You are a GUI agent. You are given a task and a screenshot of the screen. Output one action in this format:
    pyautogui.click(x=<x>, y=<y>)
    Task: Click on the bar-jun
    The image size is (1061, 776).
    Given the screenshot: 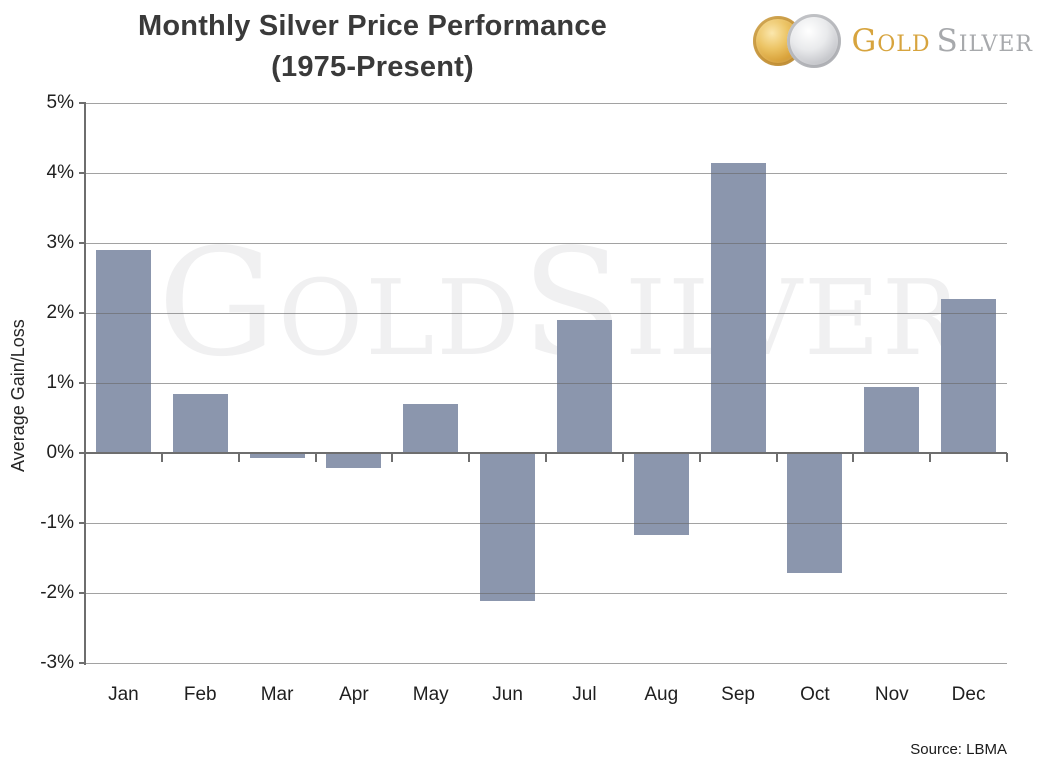 What is the action you would take?
    pyautogui.click(x=508, y=527)
    